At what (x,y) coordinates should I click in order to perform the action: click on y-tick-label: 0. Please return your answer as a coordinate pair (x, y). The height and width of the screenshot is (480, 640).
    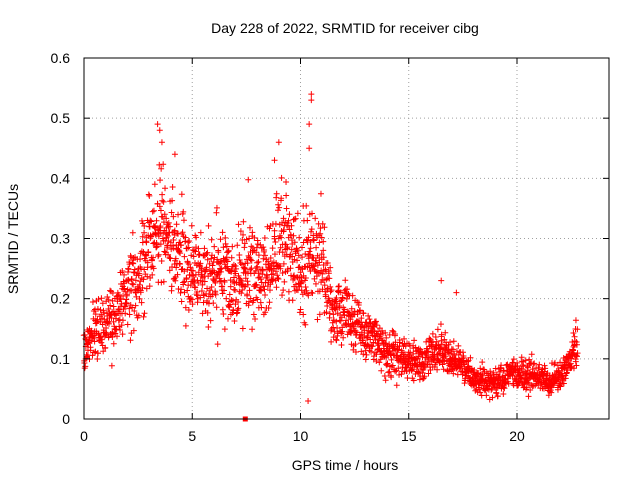
    Looking at the image, I should click on (66, 419).